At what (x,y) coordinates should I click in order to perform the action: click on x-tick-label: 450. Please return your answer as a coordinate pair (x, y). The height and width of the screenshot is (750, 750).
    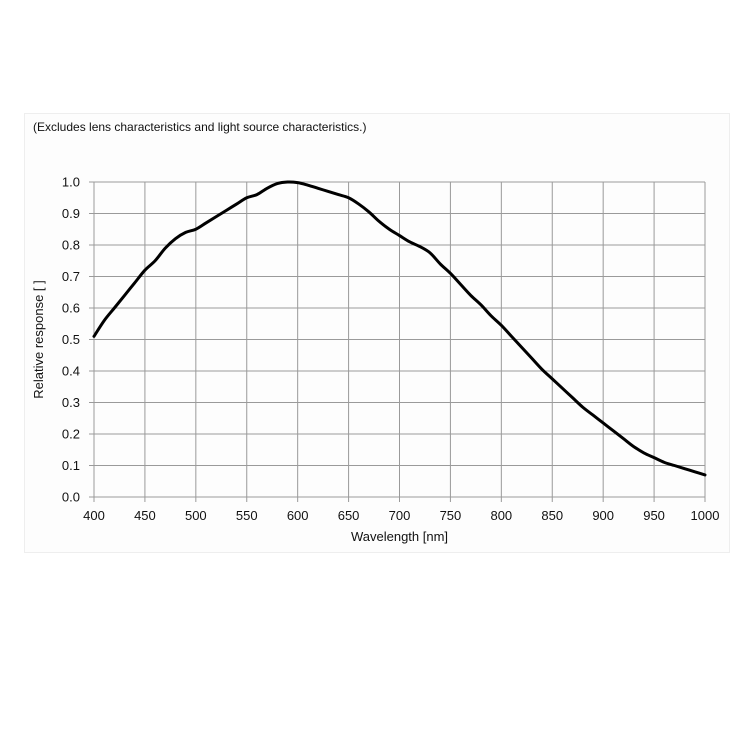
    Looking at the image, I should click on (145, 515).